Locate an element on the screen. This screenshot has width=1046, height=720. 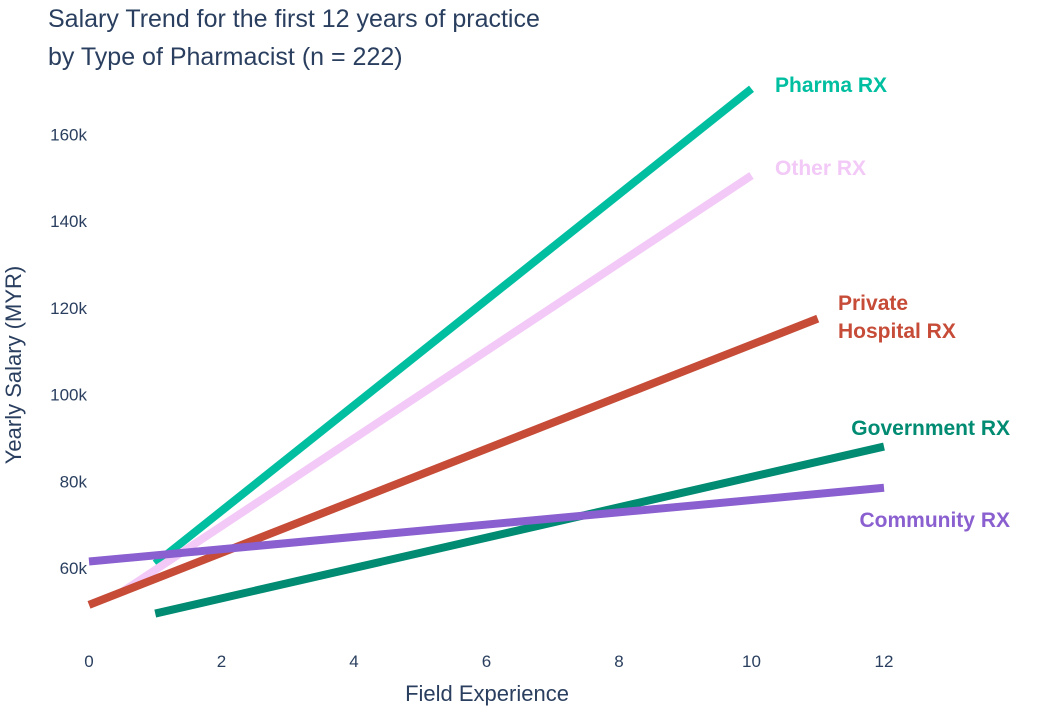
series-label-community-rx: Community RX is located at coordinates (934, 520).